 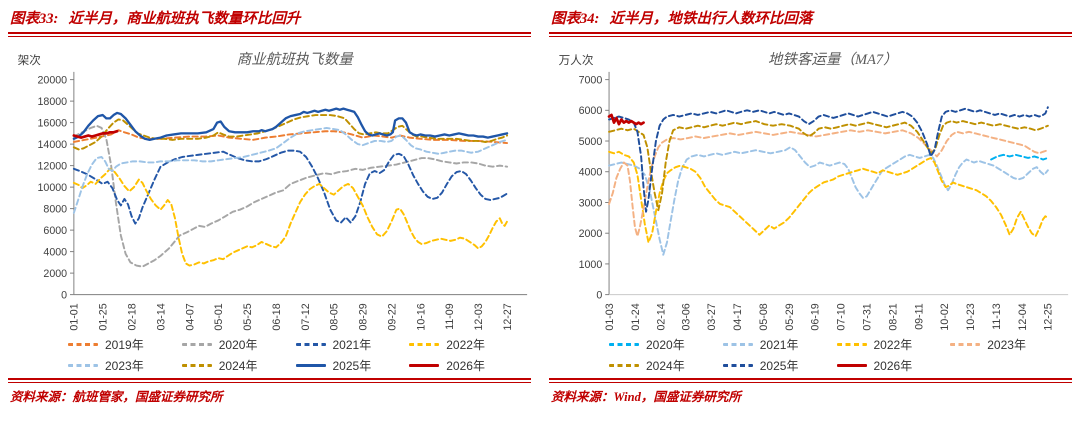 I want to click on svg-text: 10-23, so click(x=971, y=316).